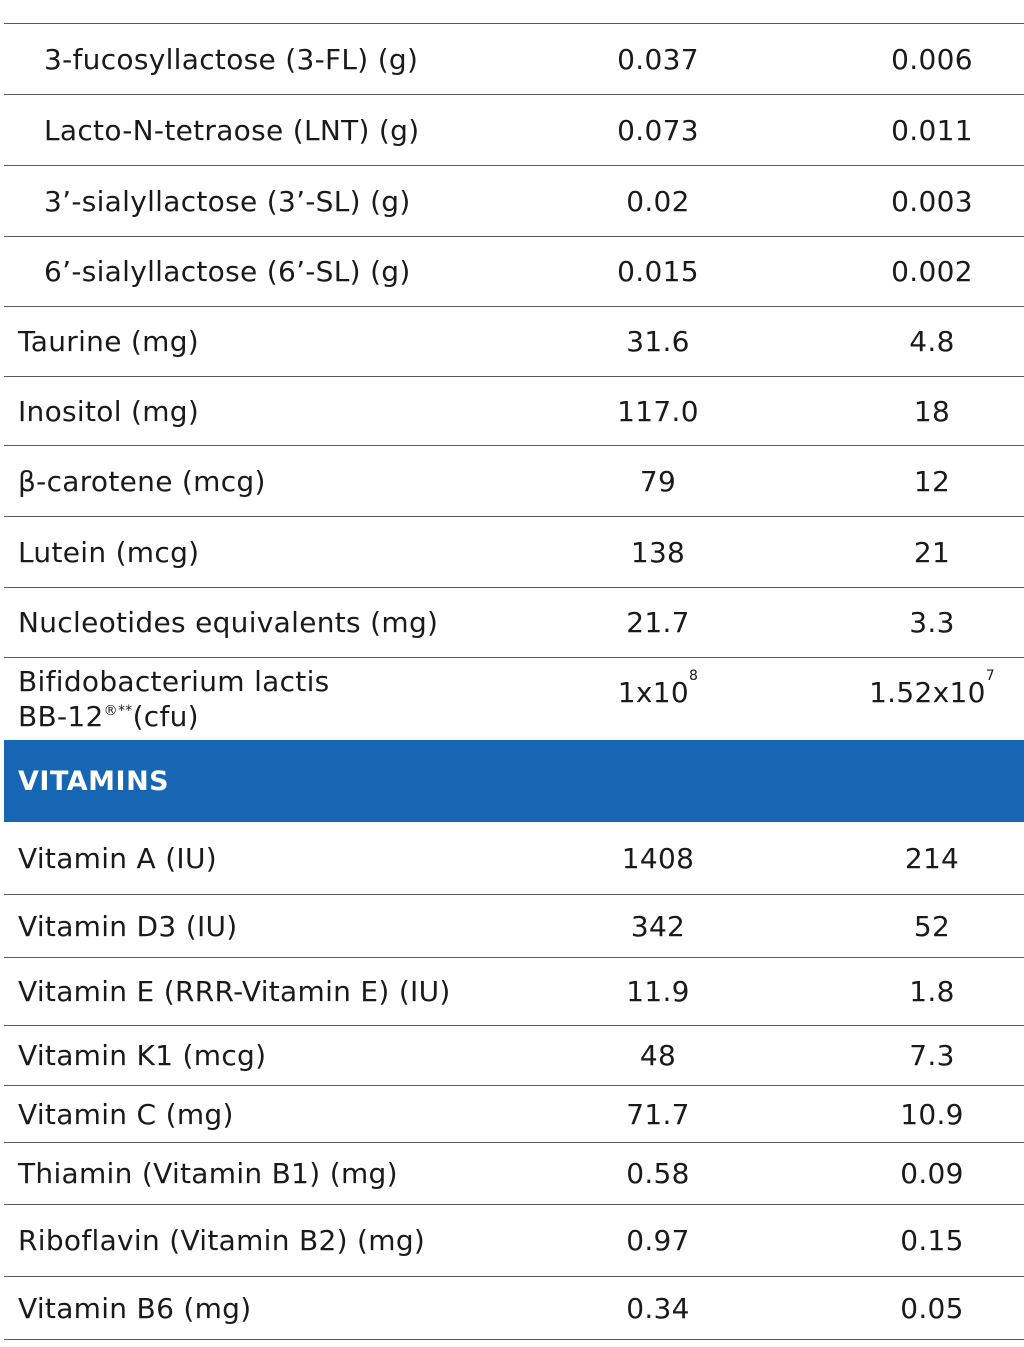  I want to click on row-value-per-100ml: 79, so click(658, 481).